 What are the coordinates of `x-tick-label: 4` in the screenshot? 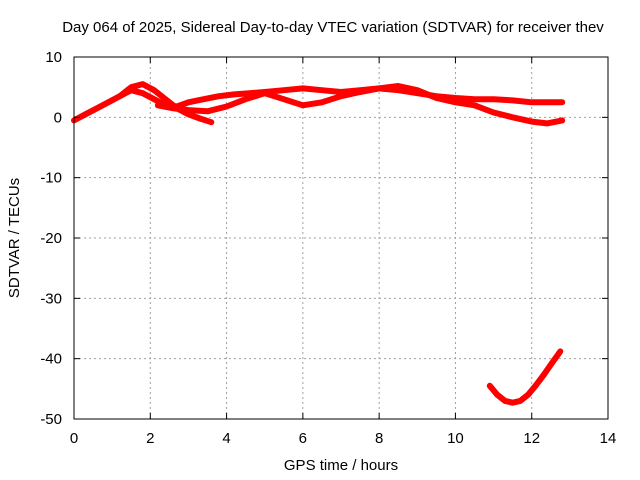 It's located at (226, 438).